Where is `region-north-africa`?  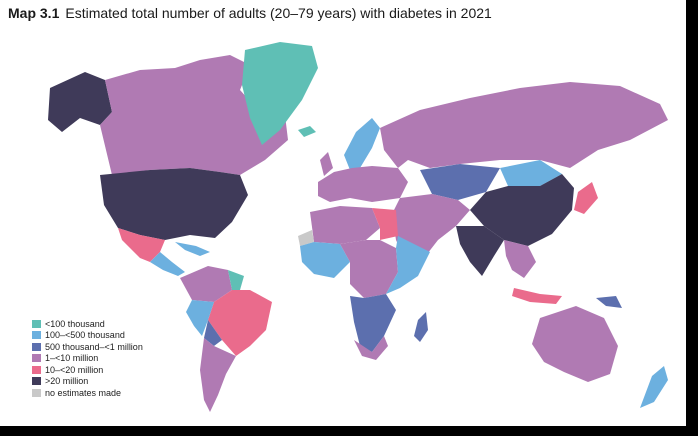
region-north-africa is located at coordinates (345, 225).